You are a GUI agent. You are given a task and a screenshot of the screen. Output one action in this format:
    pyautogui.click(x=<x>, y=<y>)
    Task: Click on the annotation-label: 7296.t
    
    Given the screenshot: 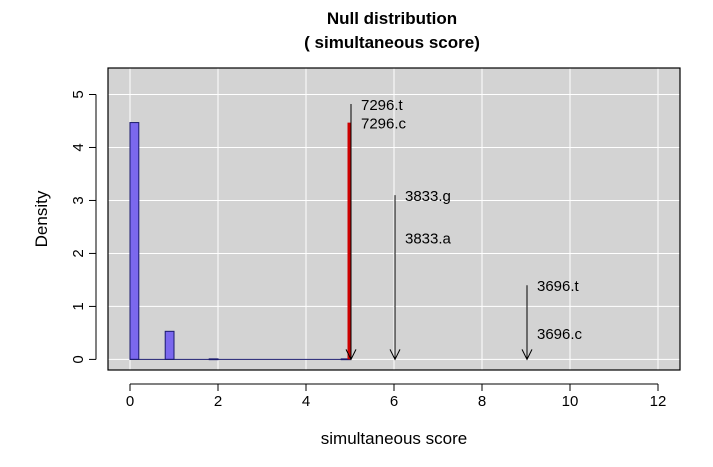 What is the action you would take?
    pyautogui.click(x=382, y=105)
    